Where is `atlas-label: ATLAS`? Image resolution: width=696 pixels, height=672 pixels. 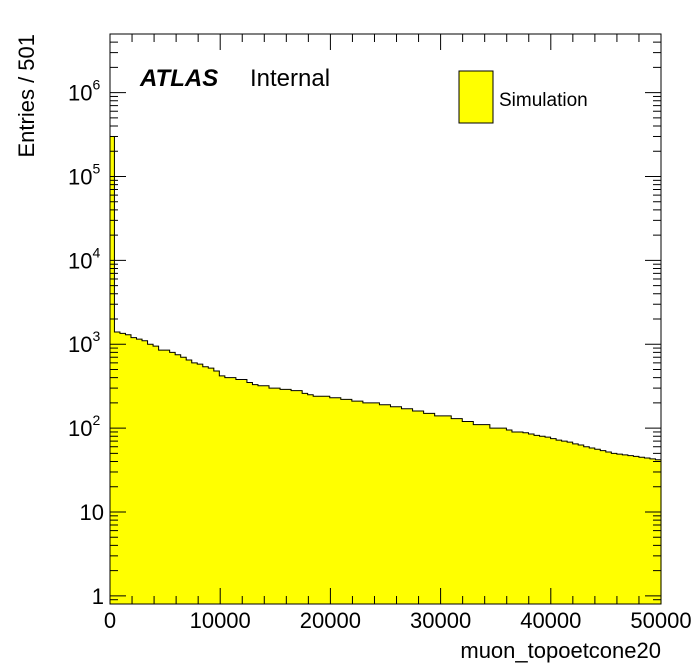 atlas-label: ATLAS is located at coordinates (178, 78).